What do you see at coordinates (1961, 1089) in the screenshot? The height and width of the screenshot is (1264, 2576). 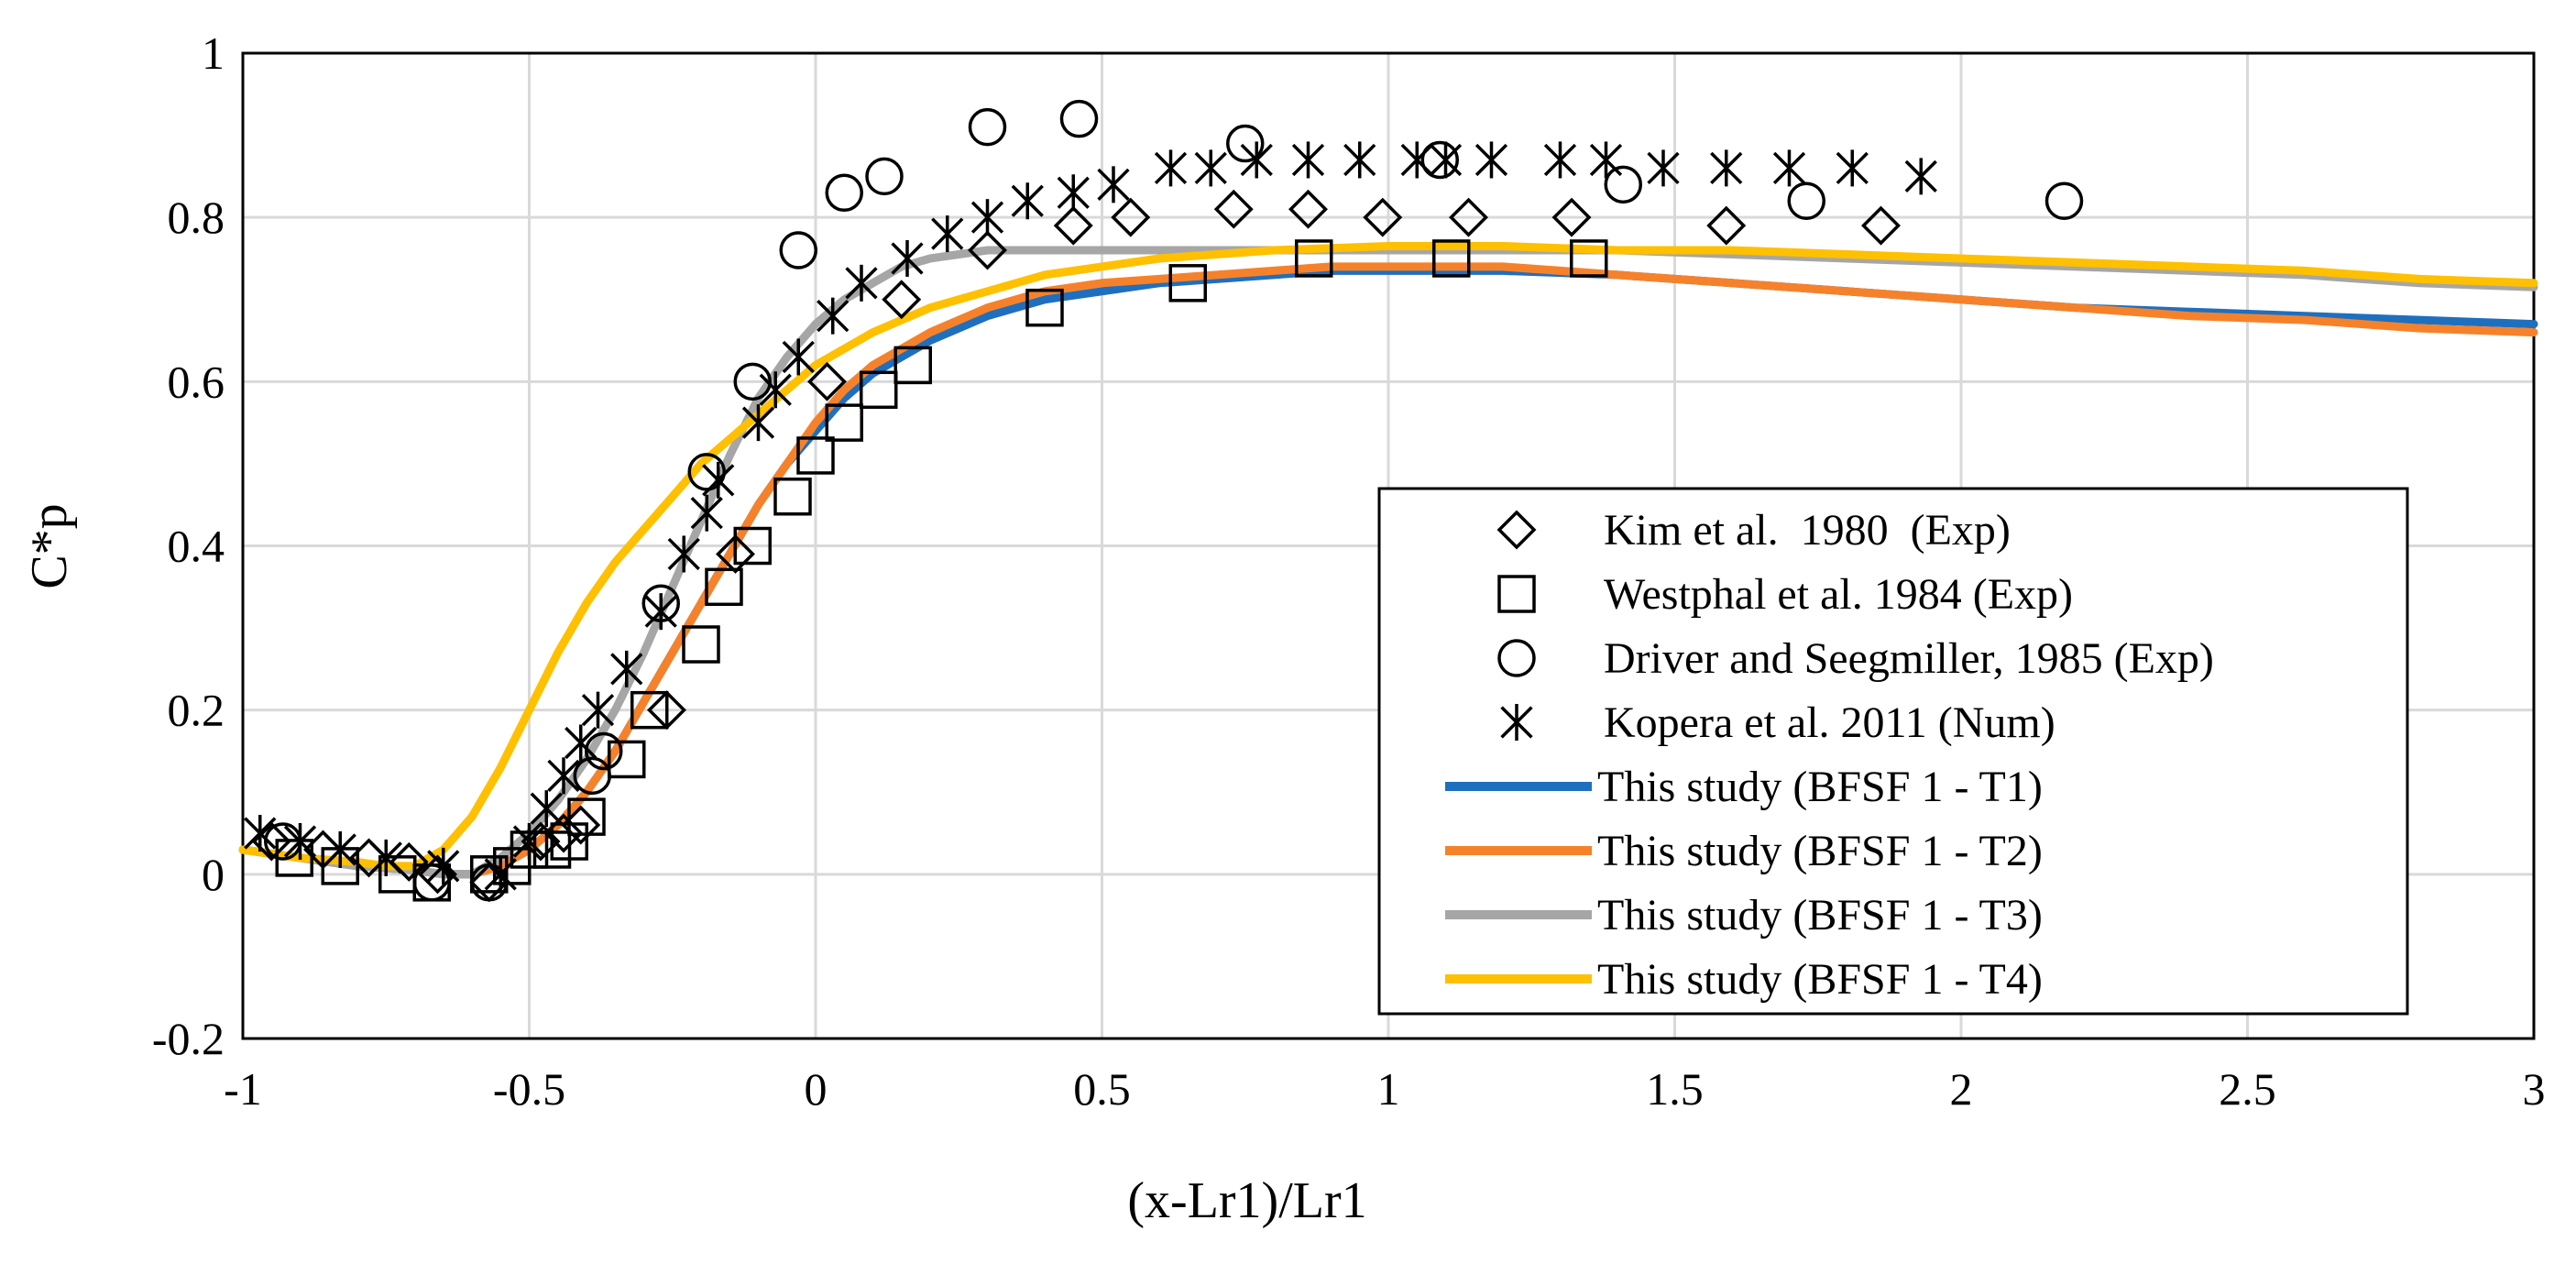 I see `x-tick-label: 2` at bounding box center [1961, 1089].